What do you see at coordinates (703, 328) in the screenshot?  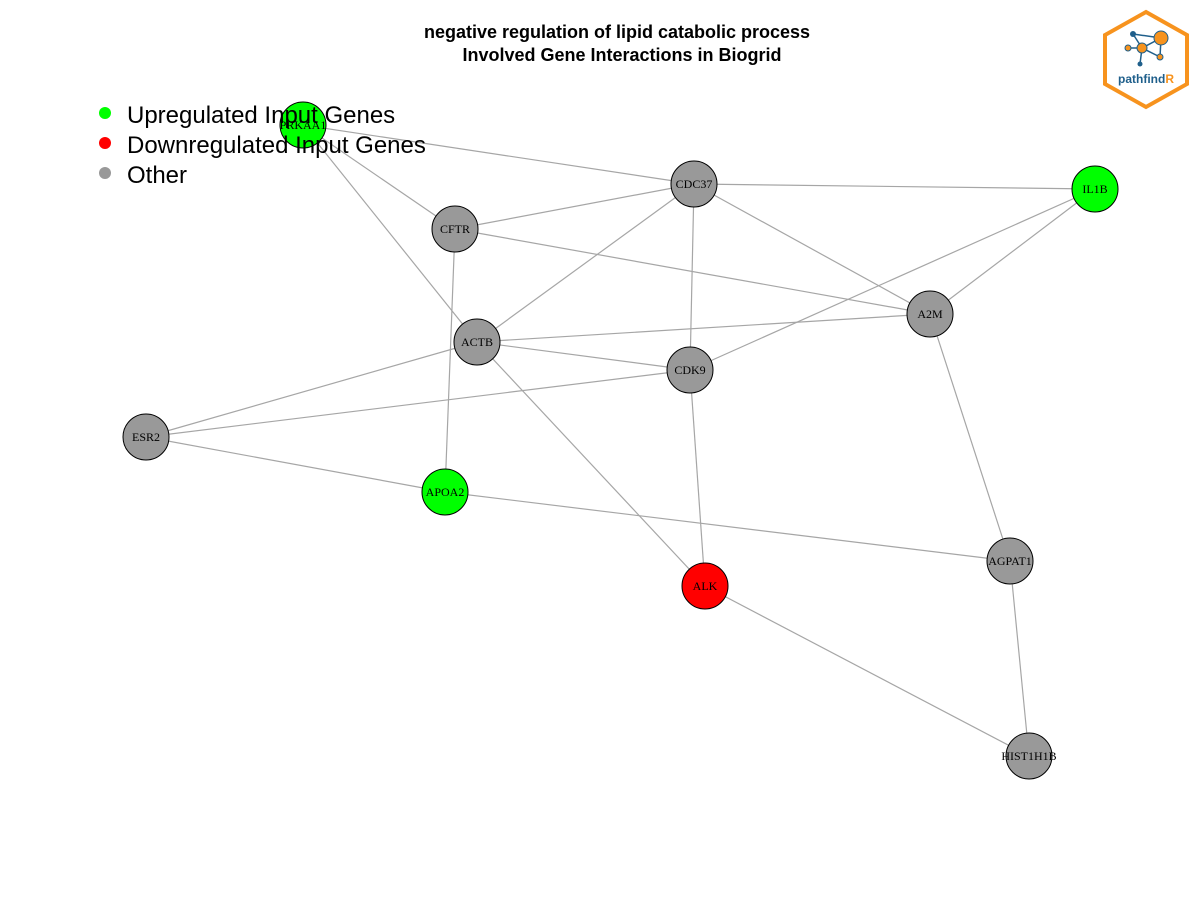 I see `edge-actb-a2m` at bounding box center [703, 328].